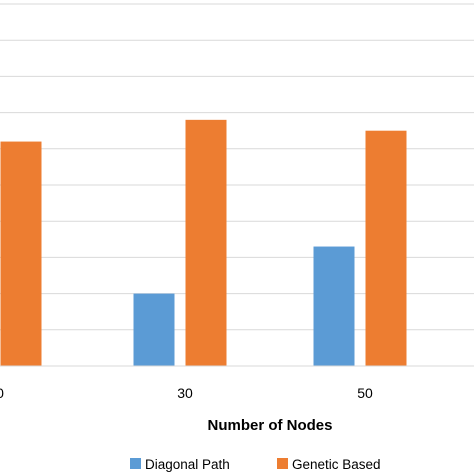  What do you see at coordinates (336, 464) in the screenshot?
I see `legend-label: Genetic Based` at bounding box center [336, 464].